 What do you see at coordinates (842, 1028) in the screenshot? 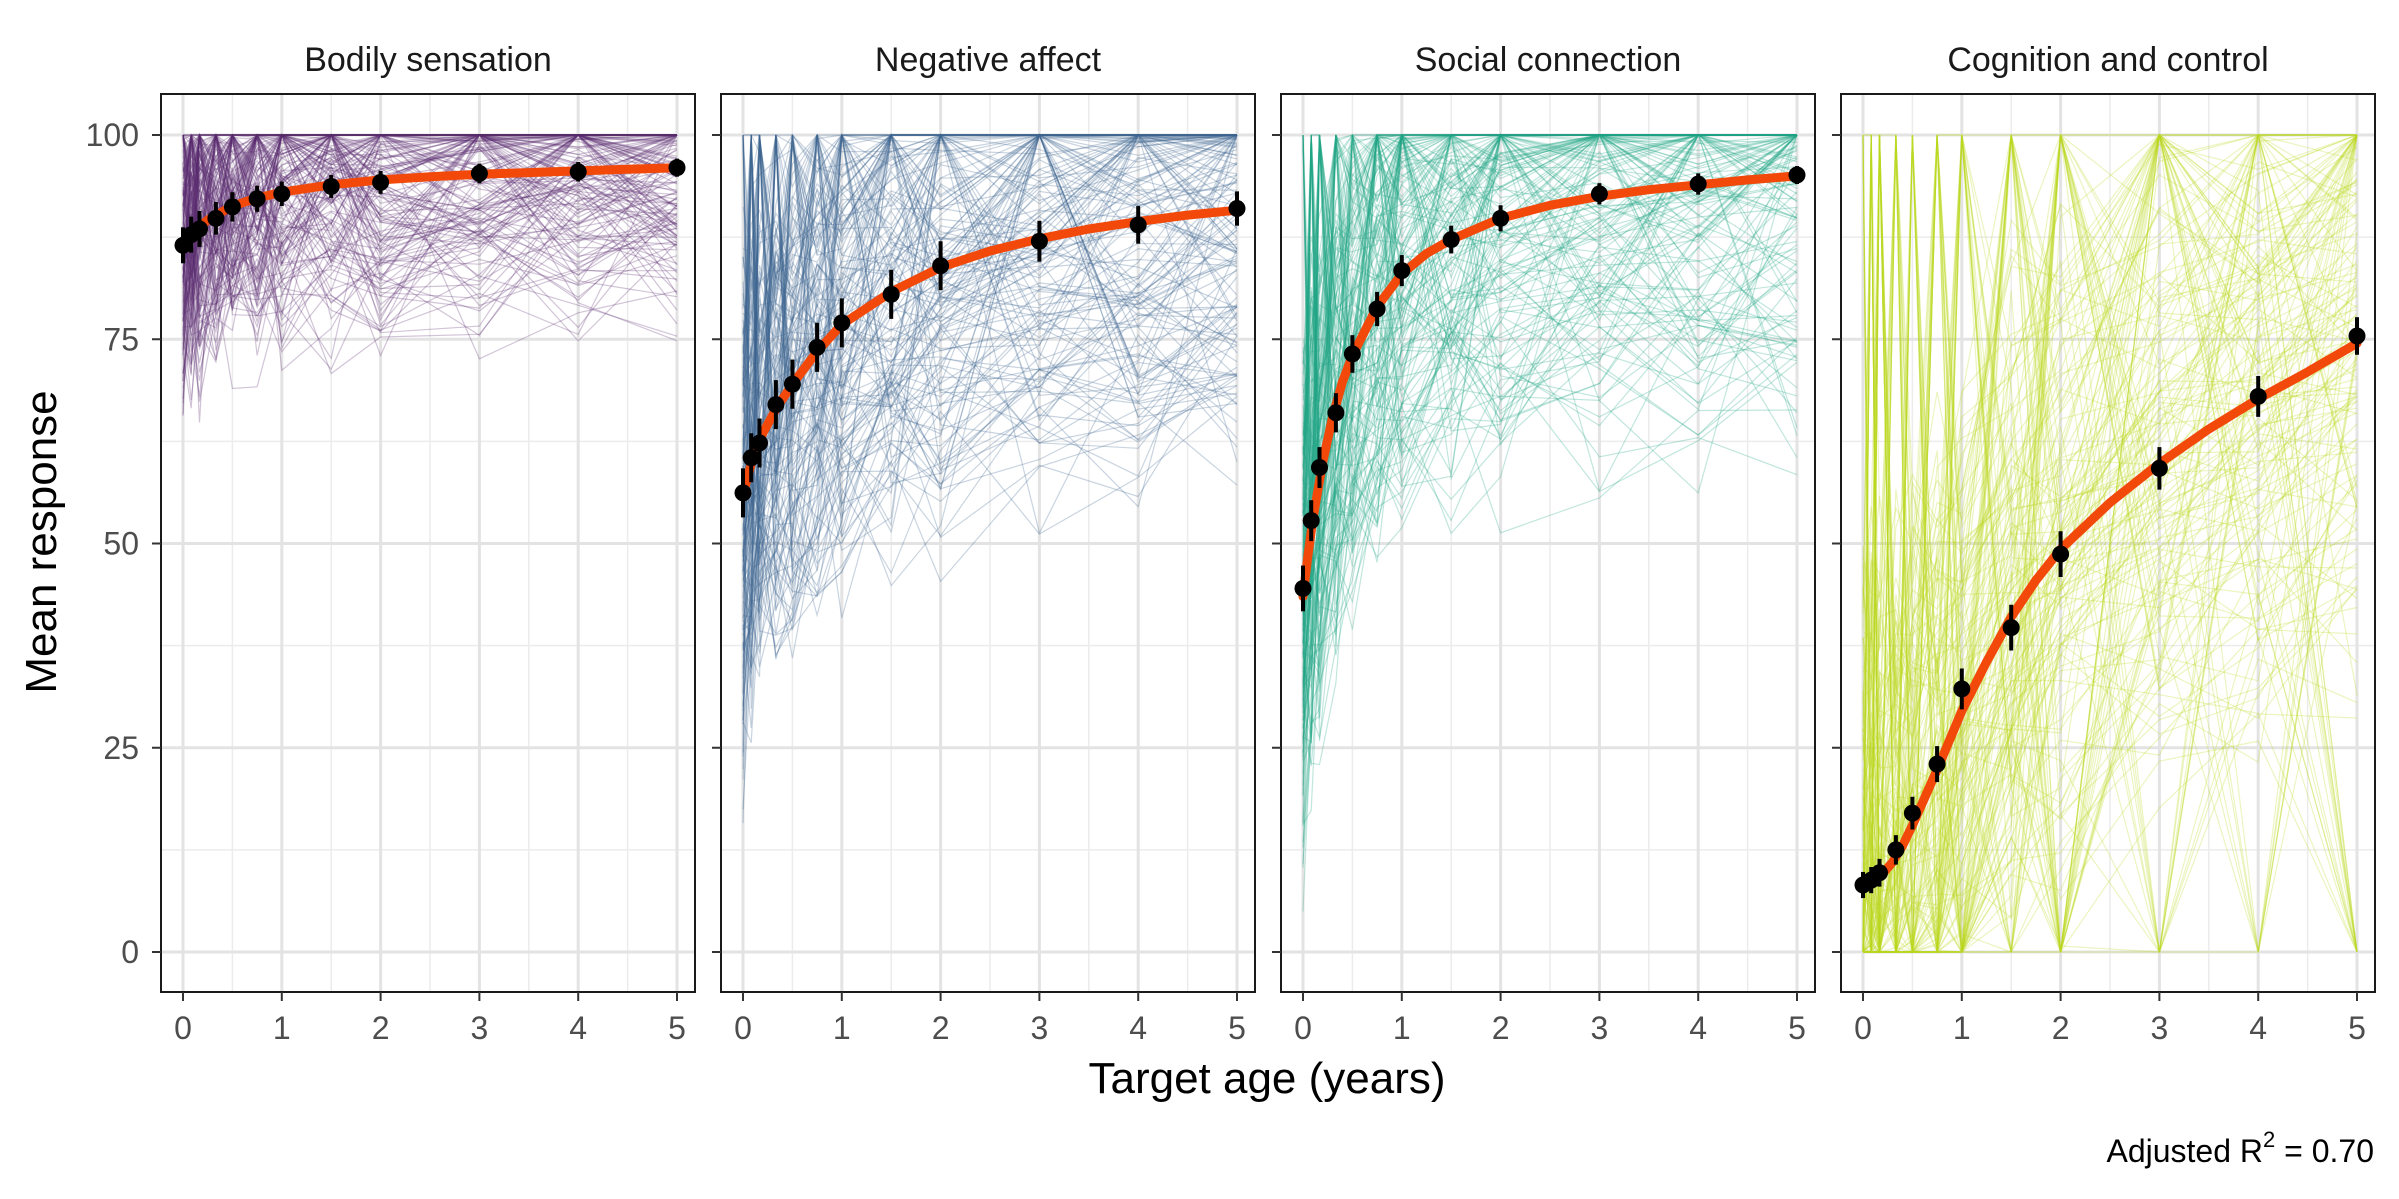
I see `x-tick-label: 1` at bounding box center [842, 1028].